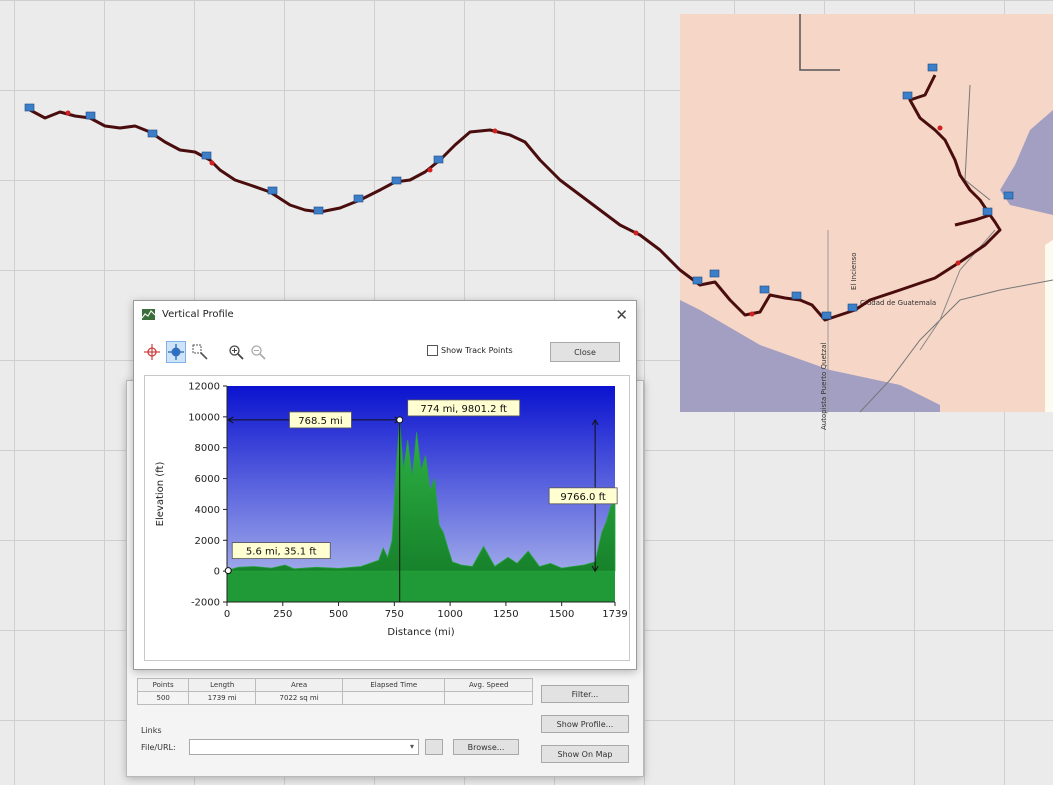  Describe the element at coordinates (158, 747) in the screenshot. I see `file-url-label: File/URL:` at that location.